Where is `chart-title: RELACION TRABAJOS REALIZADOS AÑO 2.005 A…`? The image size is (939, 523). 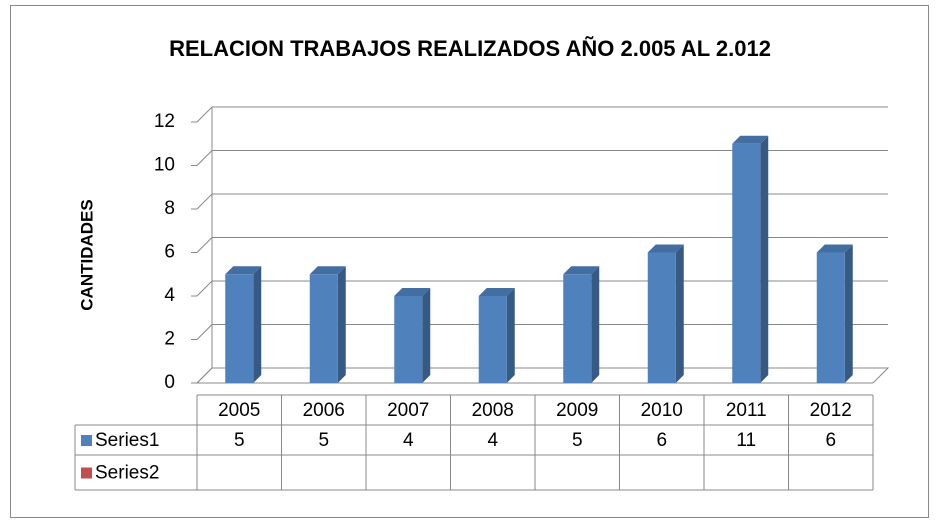
chart-title: RELACION TRABAJOS REALIZADOS AÑO 2.005 A… is located at coordinates (470, 48).